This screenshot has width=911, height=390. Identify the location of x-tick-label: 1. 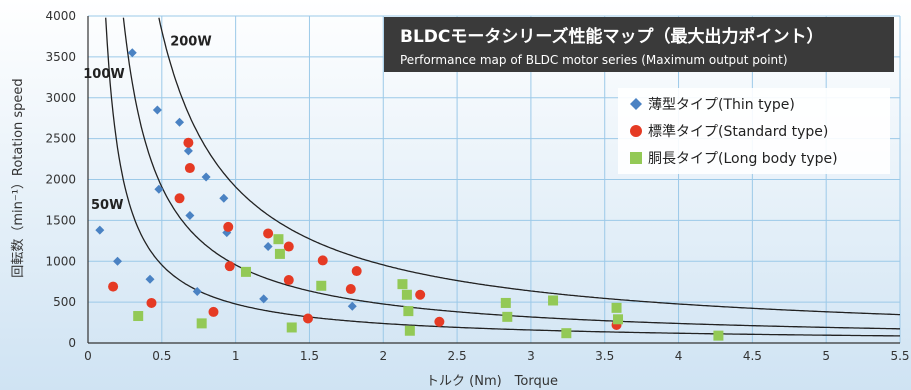
(236, 356).